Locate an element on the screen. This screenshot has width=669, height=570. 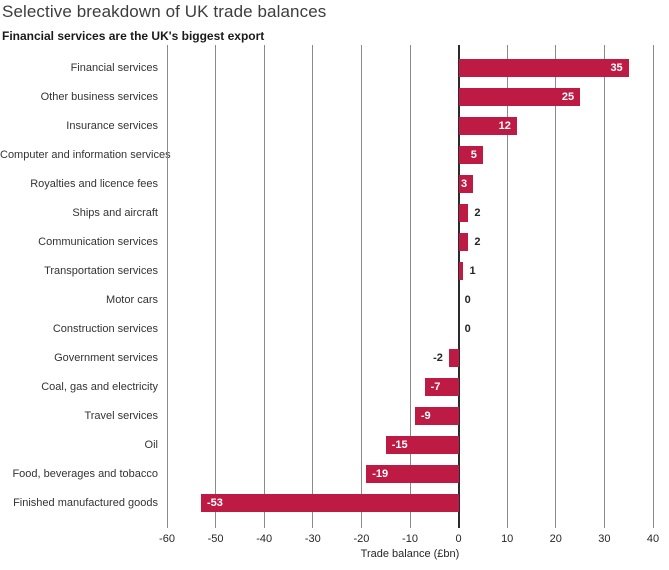
x-tick-label: -20 is located at coordinates (361, 539).